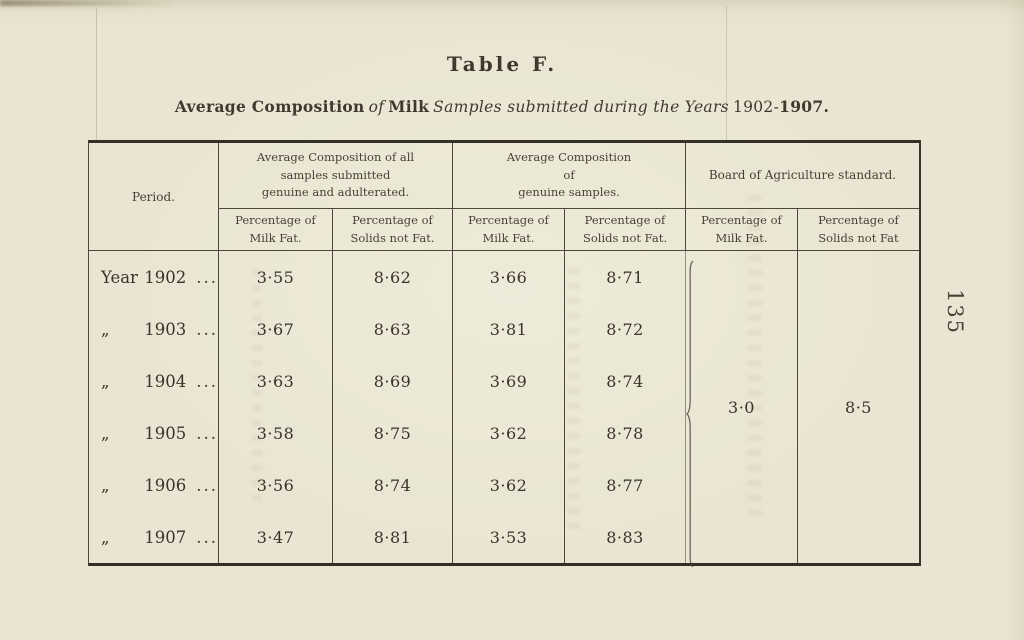  I want to click on subtitle-years-bold: 1907., so click(804, 106).